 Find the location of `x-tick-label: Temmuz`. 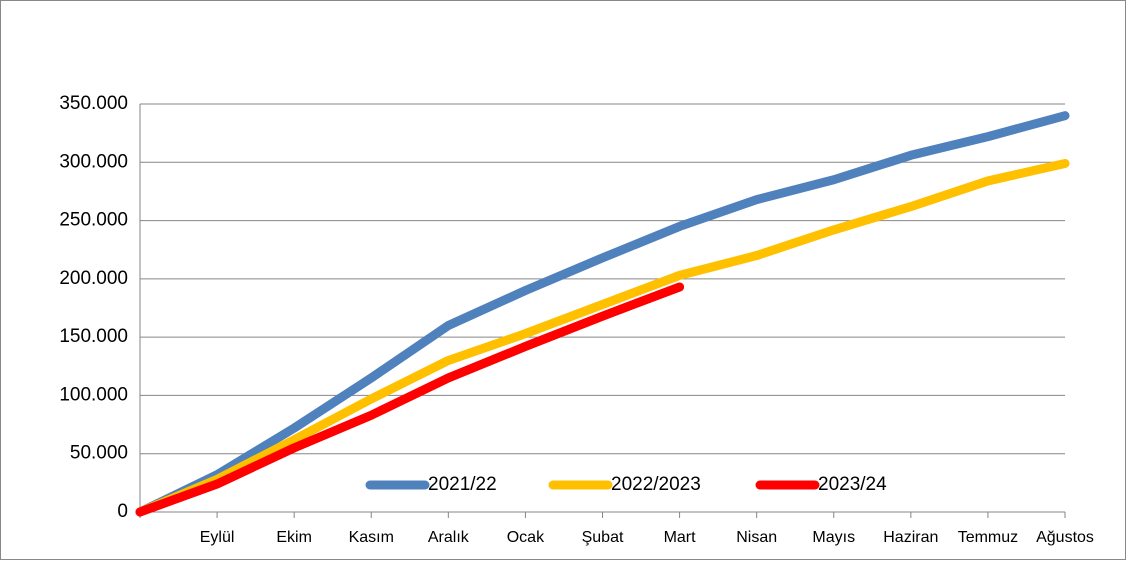

x-tick-label: Temmuz is located at coordinates (988, 537).